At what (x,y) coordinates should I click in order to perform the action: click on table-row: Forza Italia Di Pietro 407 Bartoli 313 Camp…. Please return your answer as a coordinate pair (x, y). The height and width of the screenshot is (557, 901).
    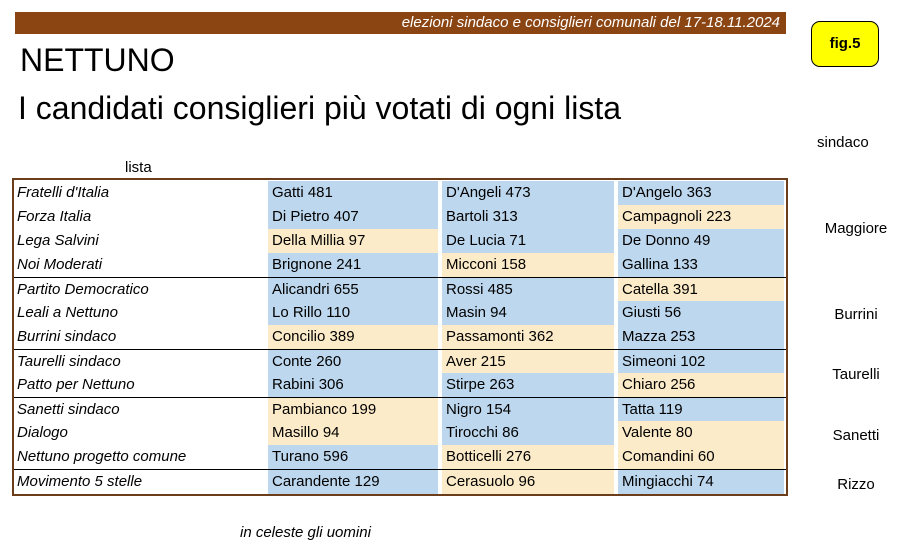
    Looking at the image, I should click on (400, 217).